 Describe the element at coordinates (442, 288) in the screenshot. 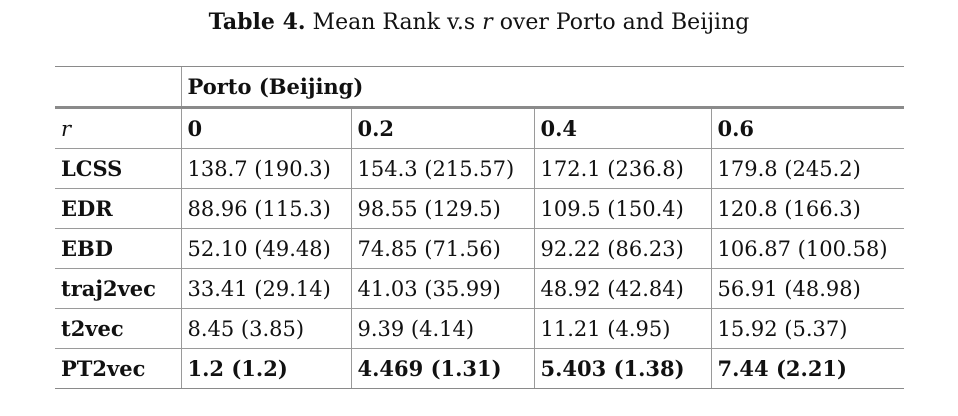

I see `table-cell: 41.03 (35.99)` at that location.